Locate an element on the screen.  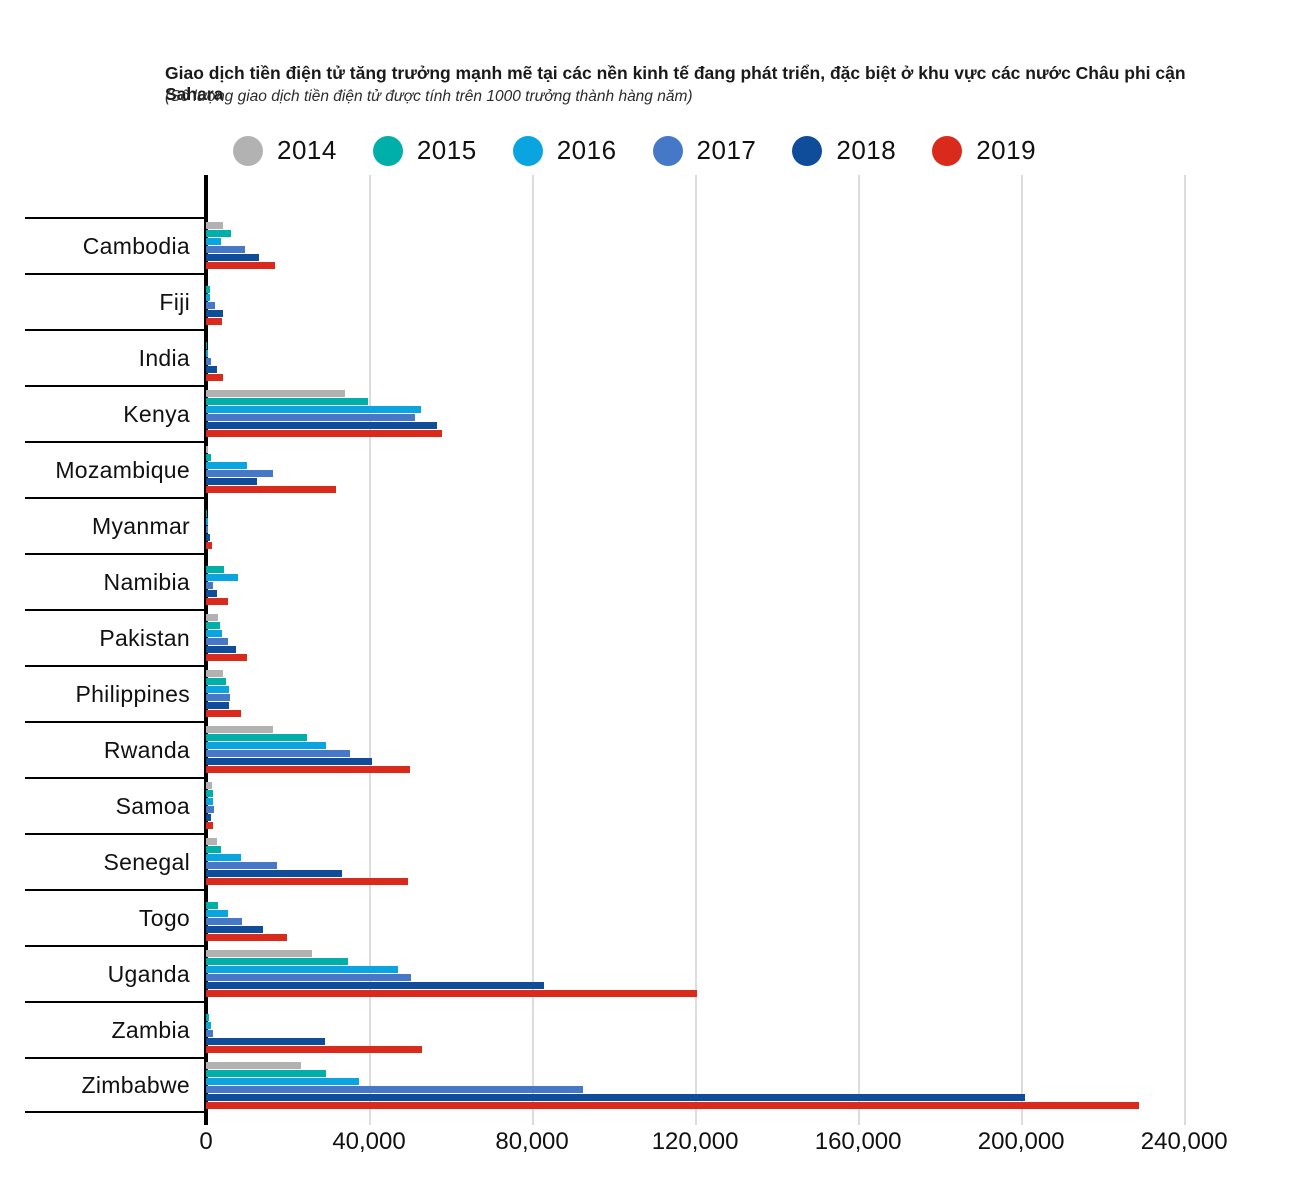
category-label: Zimbabwe is located at coordinates (115, 1085).